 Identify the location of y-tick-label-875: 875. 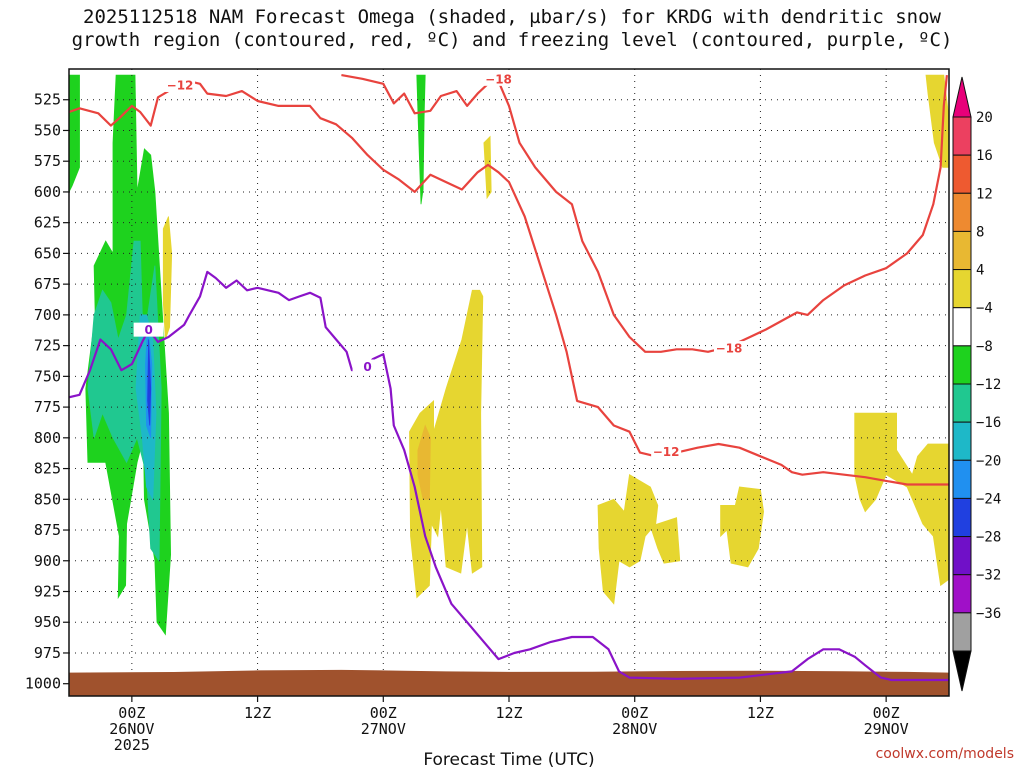
(47, 530).